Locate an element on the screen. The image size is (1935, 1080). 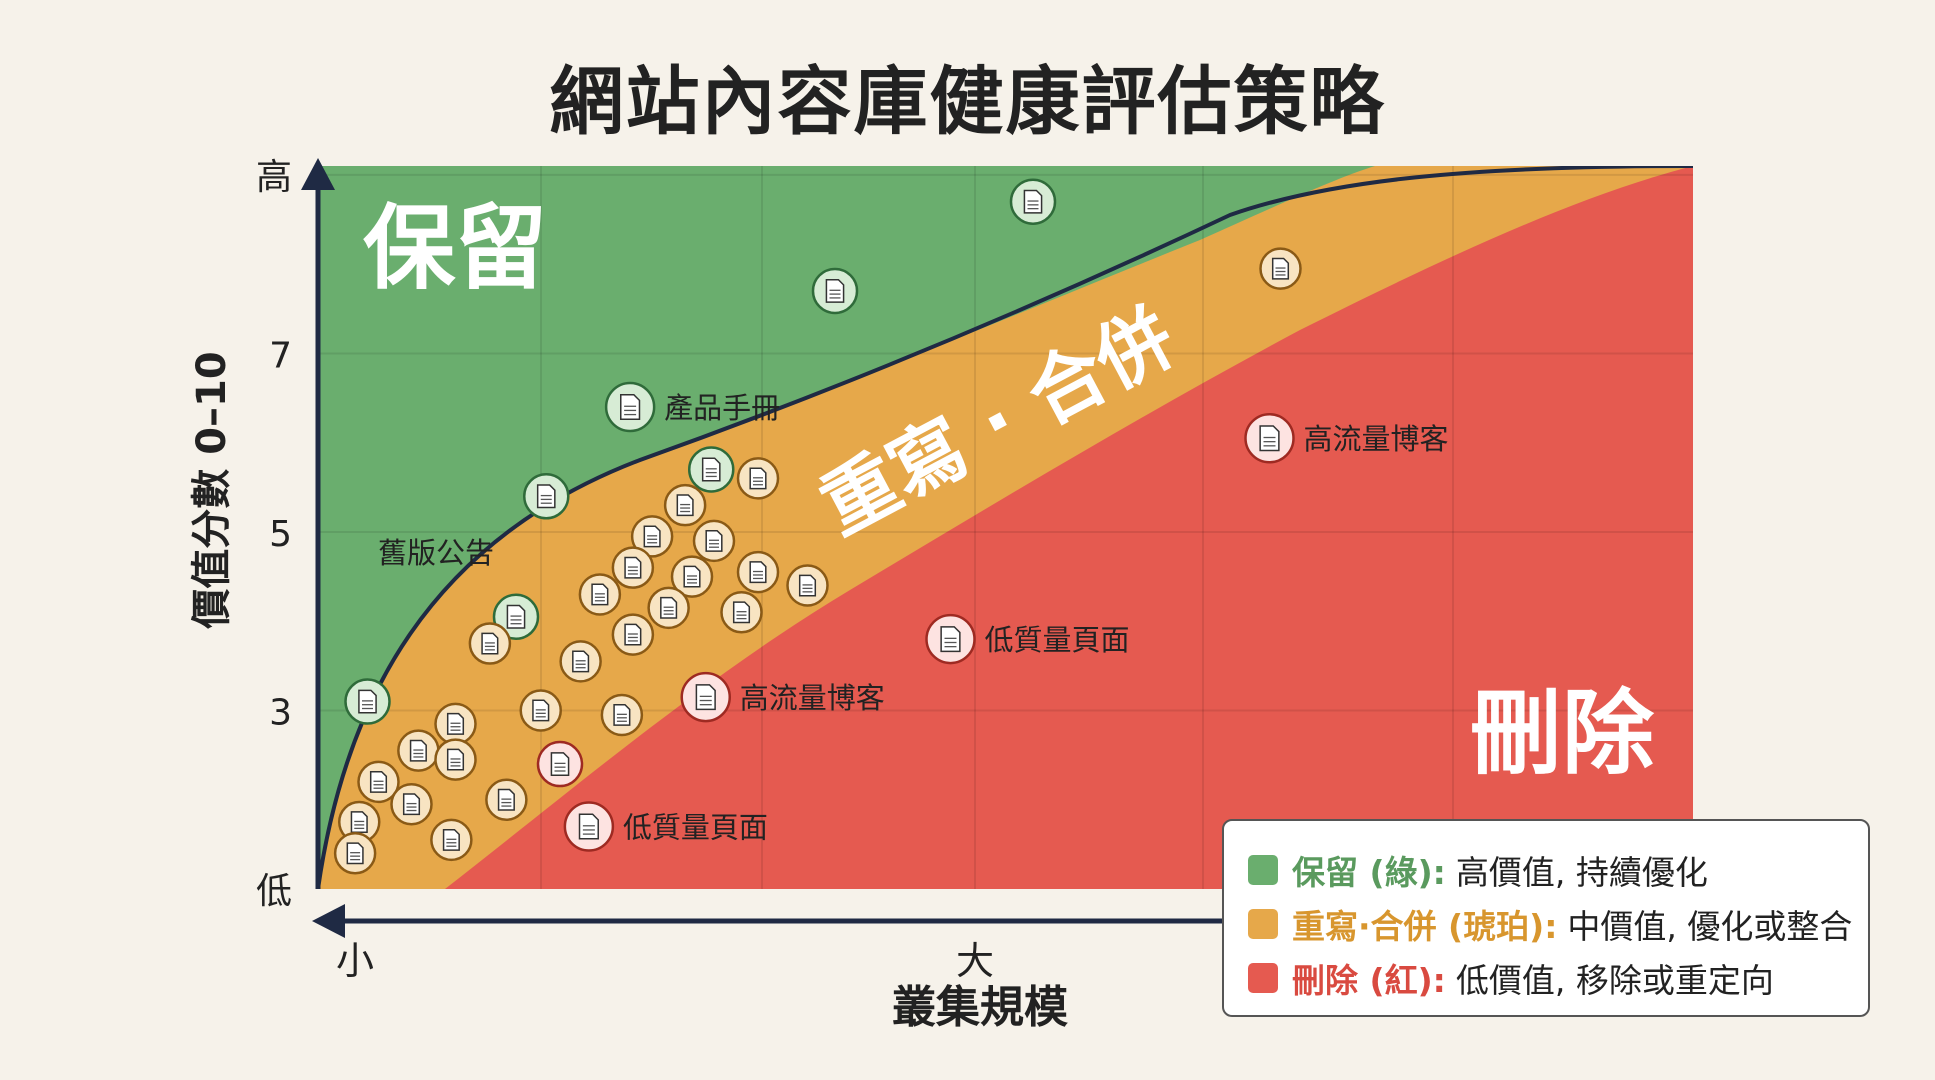
data-point-label: 產品手冊 is located at coordinates (722, 408).